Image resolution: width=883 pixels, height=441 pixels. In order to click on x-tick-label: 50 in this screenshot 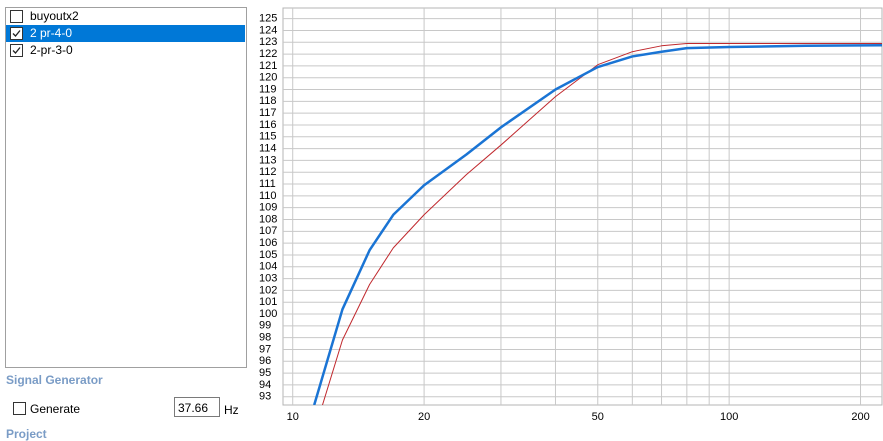, I will do `click(598, 417)`.